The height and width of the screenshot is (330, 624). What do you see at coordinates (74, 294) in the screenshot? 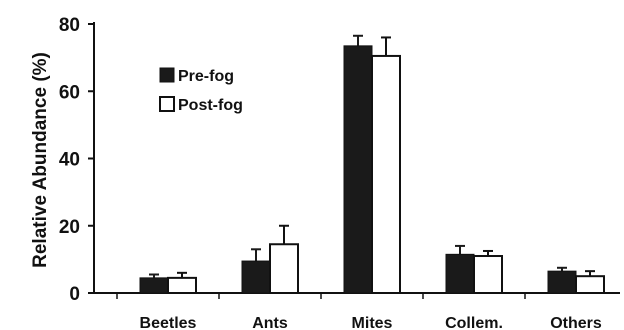
I see `y-tick-label: 0` at bounding box center [74, 294].